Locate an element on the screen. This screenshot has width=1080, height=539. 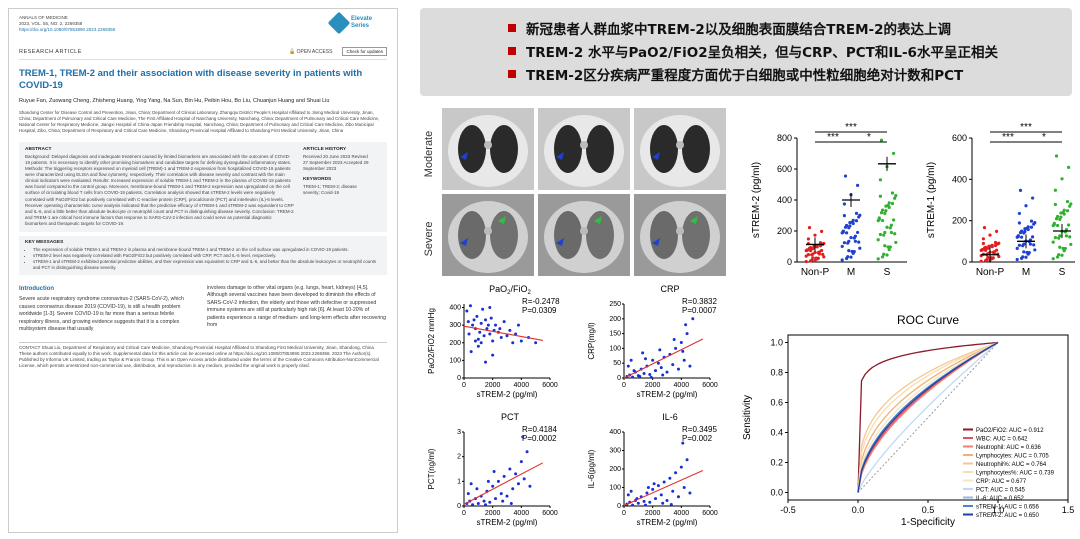
x-tick-label: 6000 is located at coordinates (550, 513).